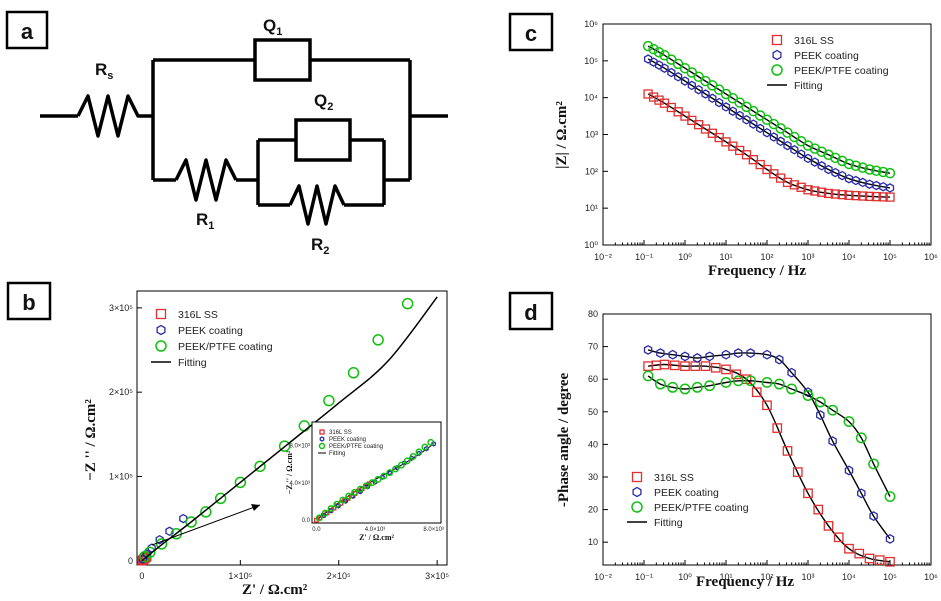 This screenshot has width=941, height=601. Describe the element at coordinates (433, 530) in the screenshot. I see `inset-xtick-label-2: 8.0×10³` at that location.